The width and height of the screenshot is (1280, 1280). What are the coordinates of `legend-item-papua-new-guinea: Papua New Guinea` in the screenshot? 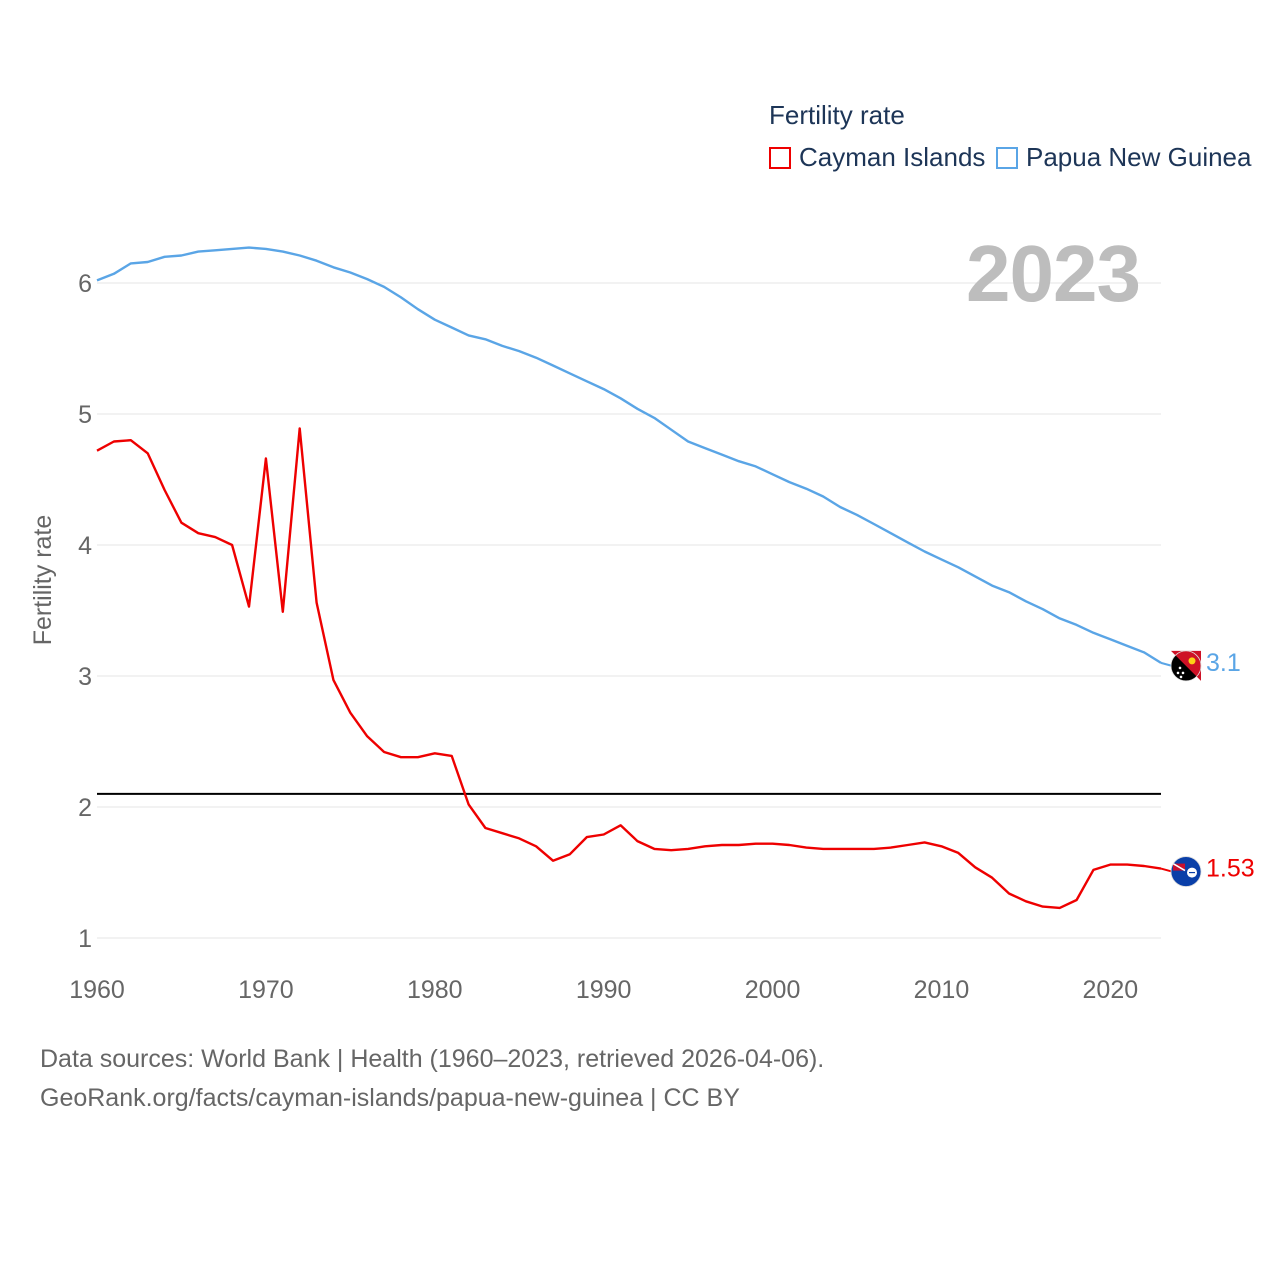 It's located at (1123, 157).